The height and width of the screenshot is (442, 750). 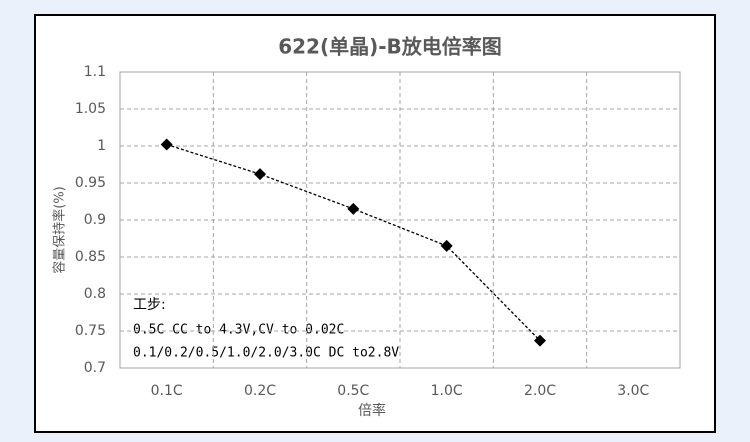 What do you see at coordinates (90, 331) in the screenshot?
I see `y-tick-label: 0.75` at bounding box center [90, 331].